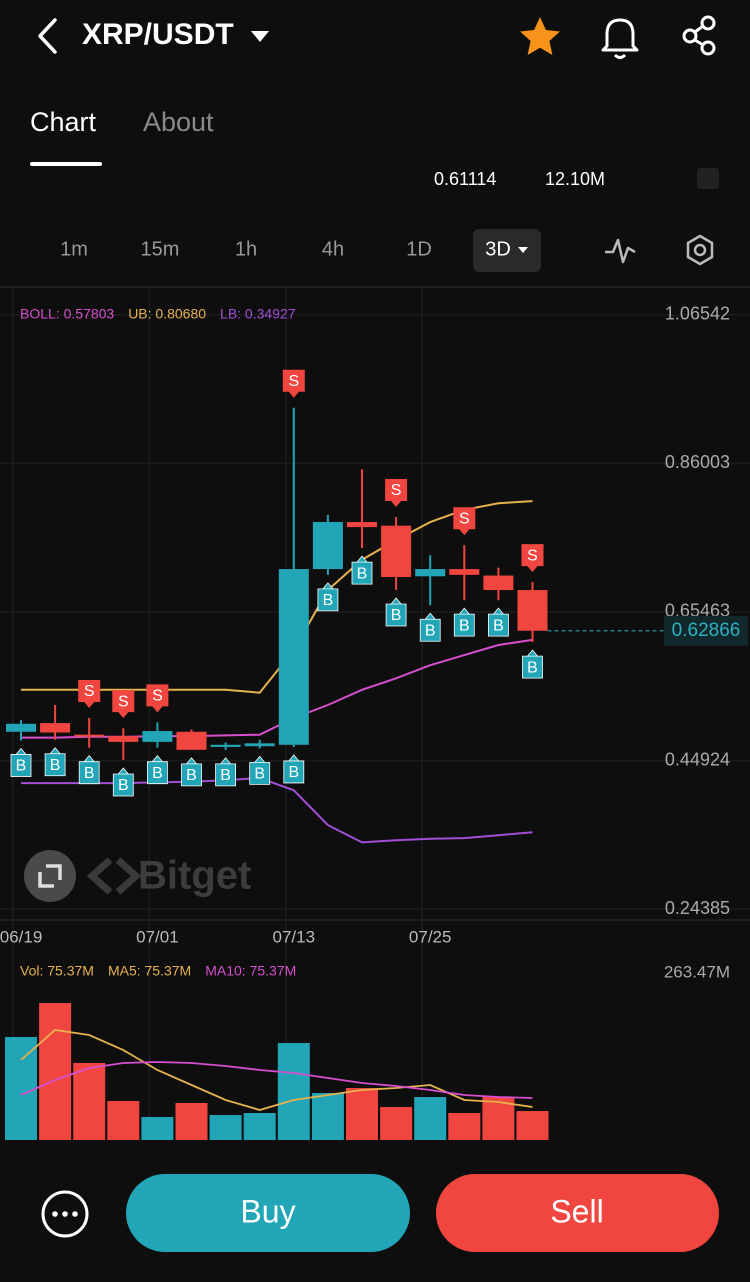 The width and height of the screenshot is (750, 1282). I want to click on buy-label: Buy, so click(267, 1211).